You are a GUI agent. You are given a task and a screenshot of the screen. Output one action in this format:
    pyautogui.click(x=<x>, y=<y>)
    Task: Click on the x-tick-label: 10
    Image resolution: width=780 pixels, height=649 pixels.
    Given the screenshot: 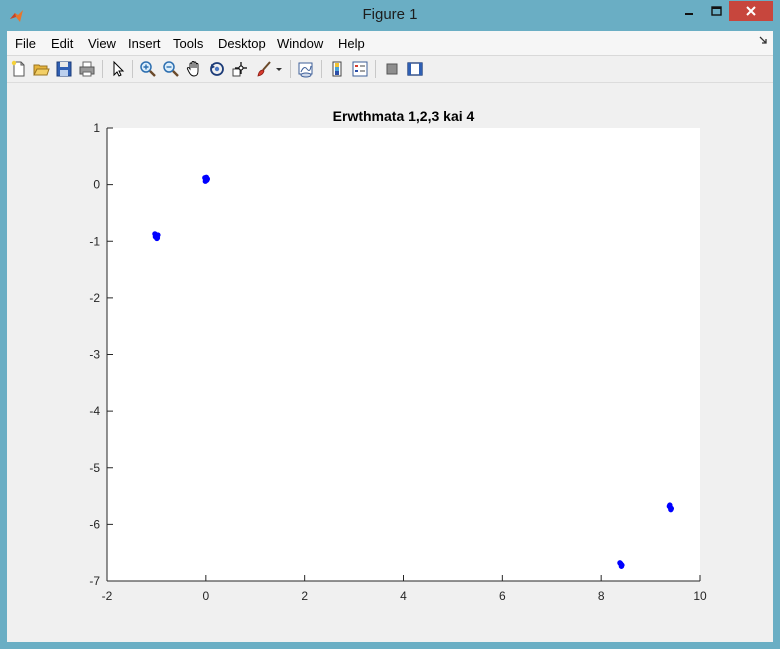 What is the action you would take?
    pyautogui.click(x=700, y=596)
    